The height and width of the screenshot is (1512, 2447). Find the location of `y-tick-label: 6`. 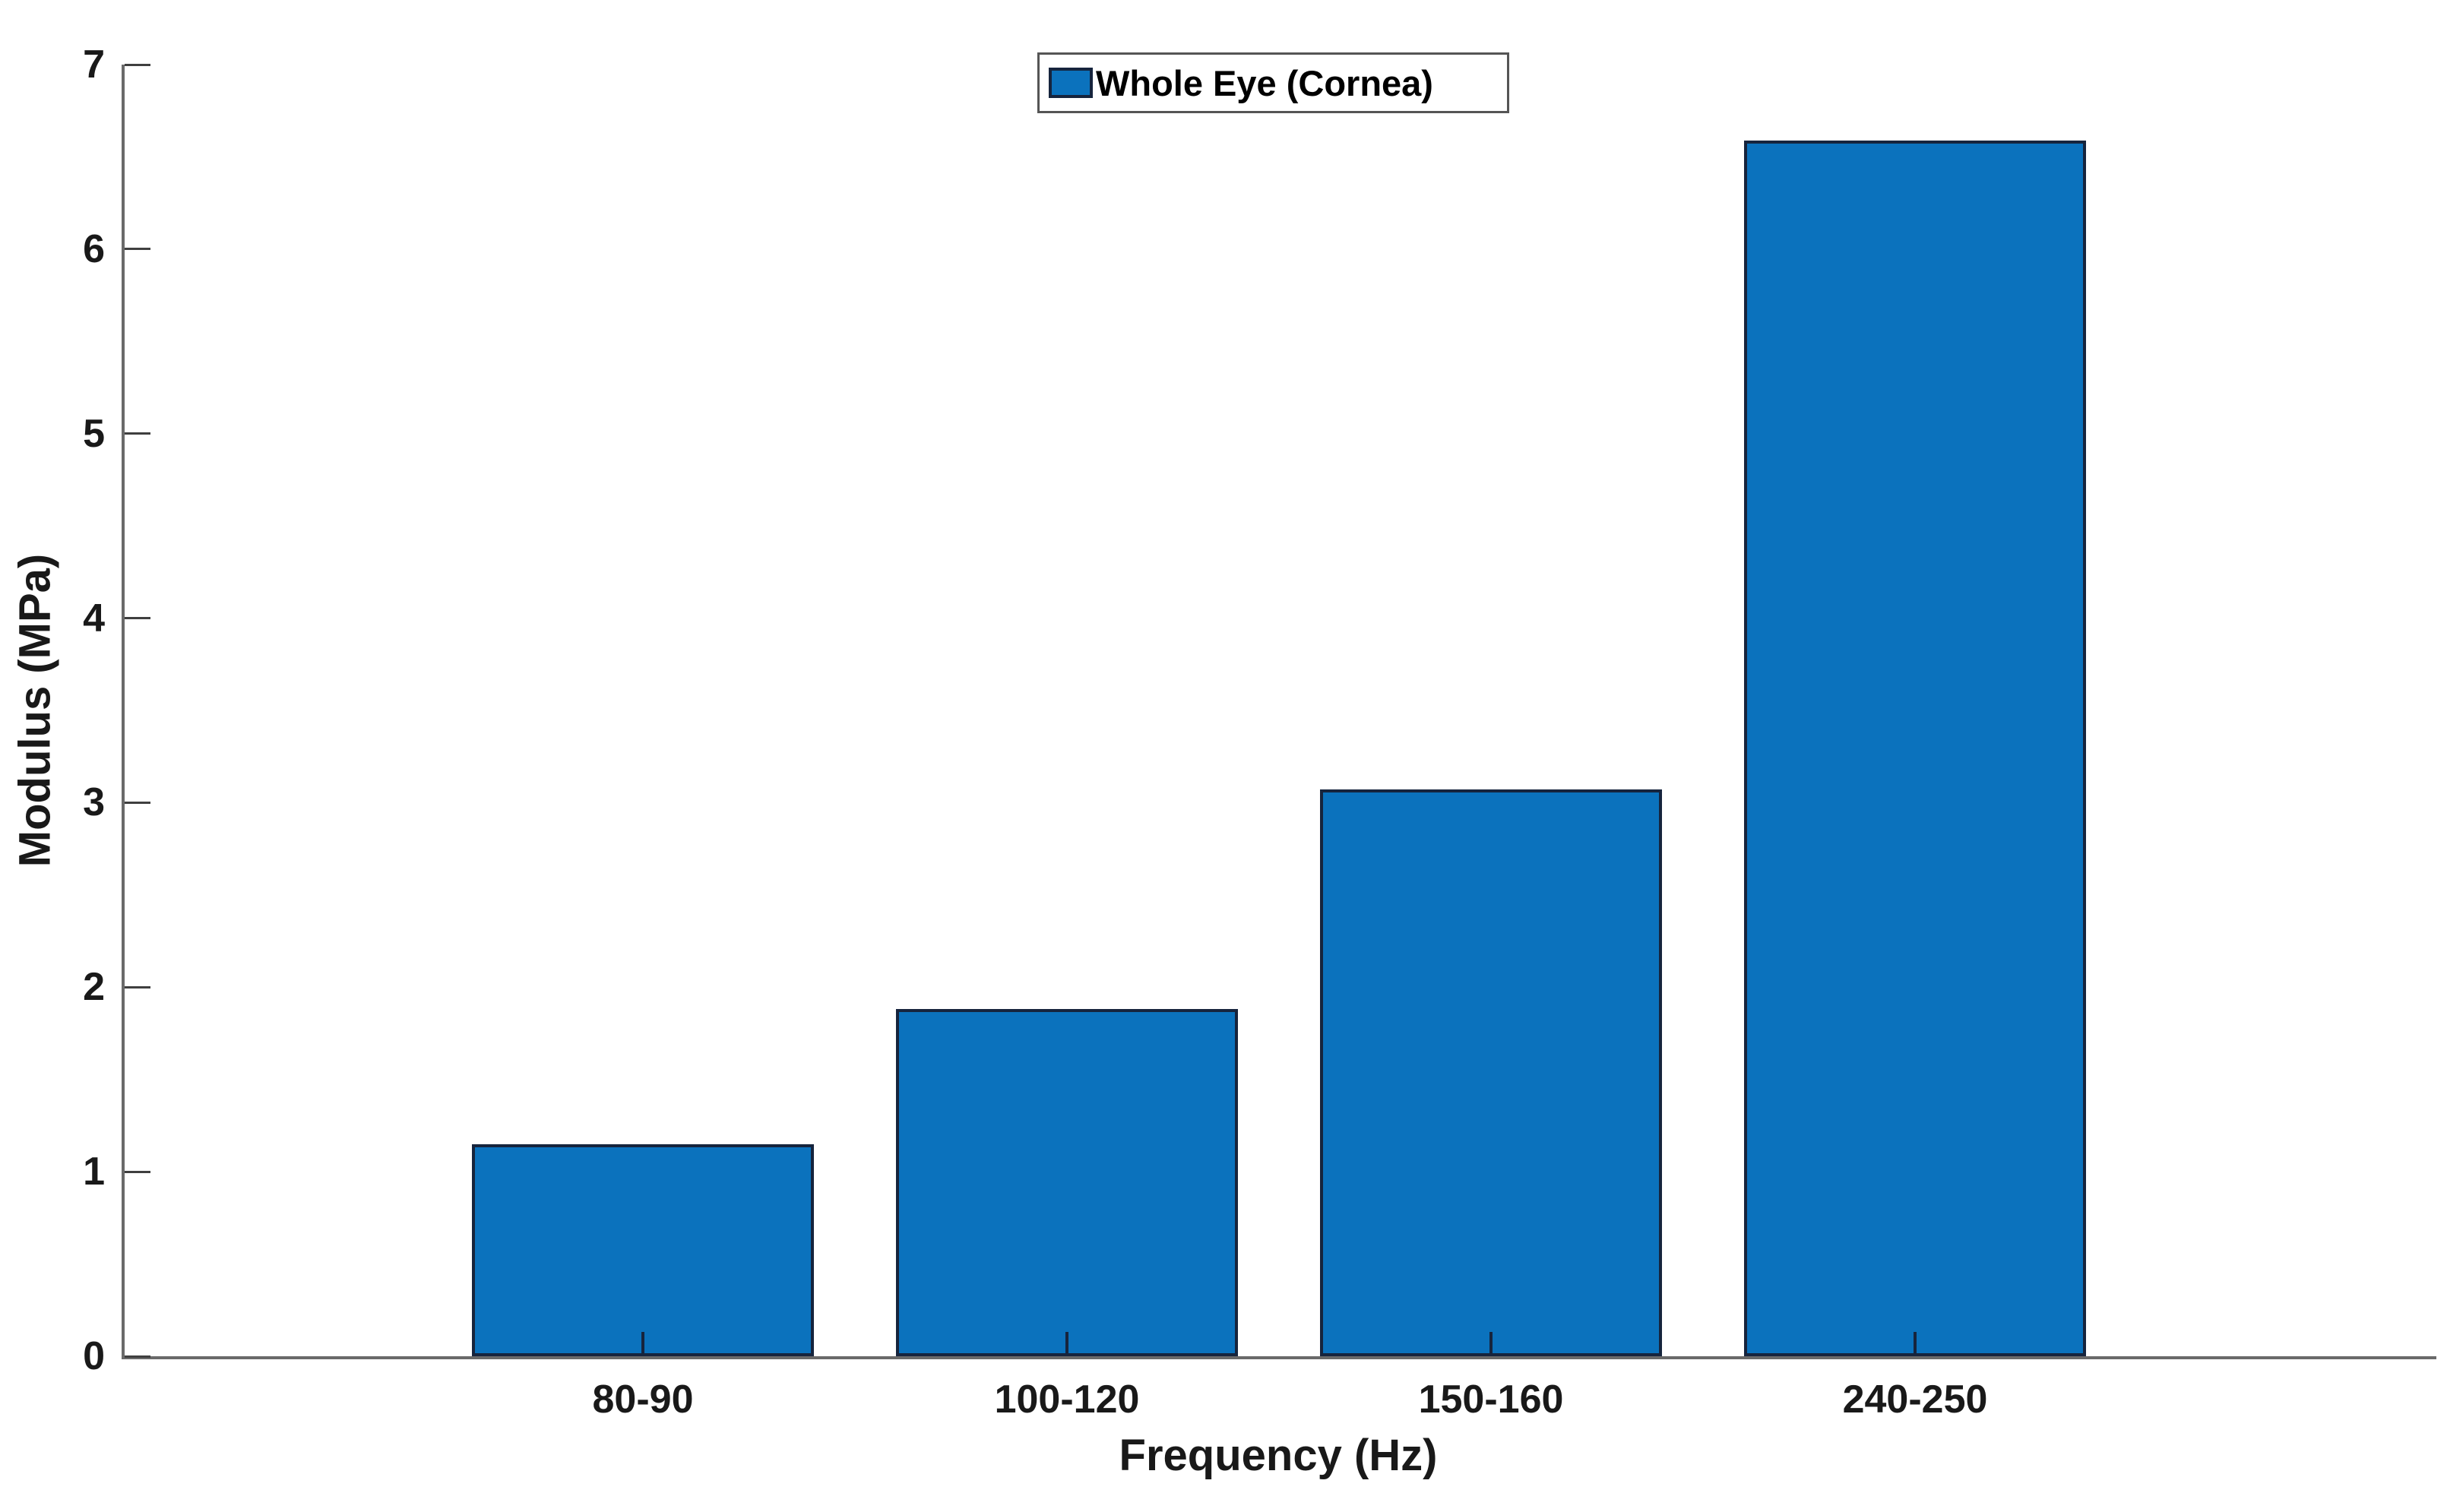

y-tick-label: 6 is located at coordinates (94, 248).